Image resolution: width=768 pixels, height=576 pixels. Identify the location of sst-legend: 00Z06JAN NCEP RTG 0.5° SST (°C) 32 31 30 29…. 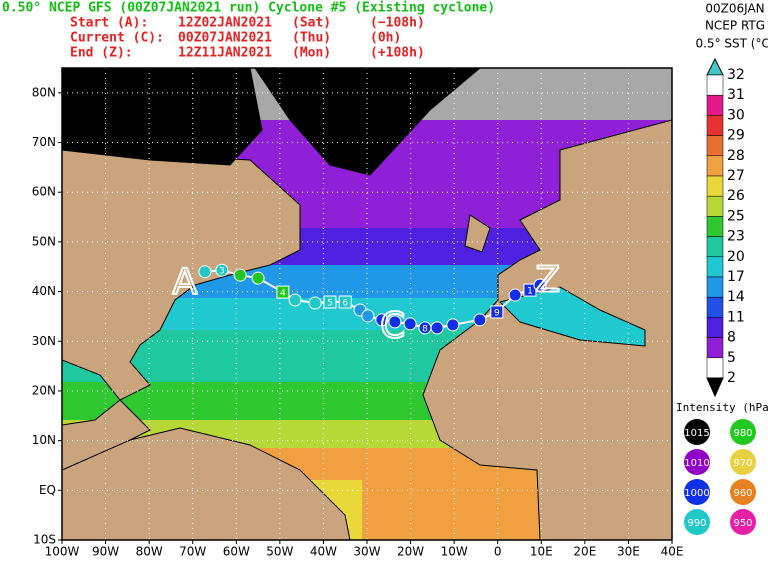
(731, 200).